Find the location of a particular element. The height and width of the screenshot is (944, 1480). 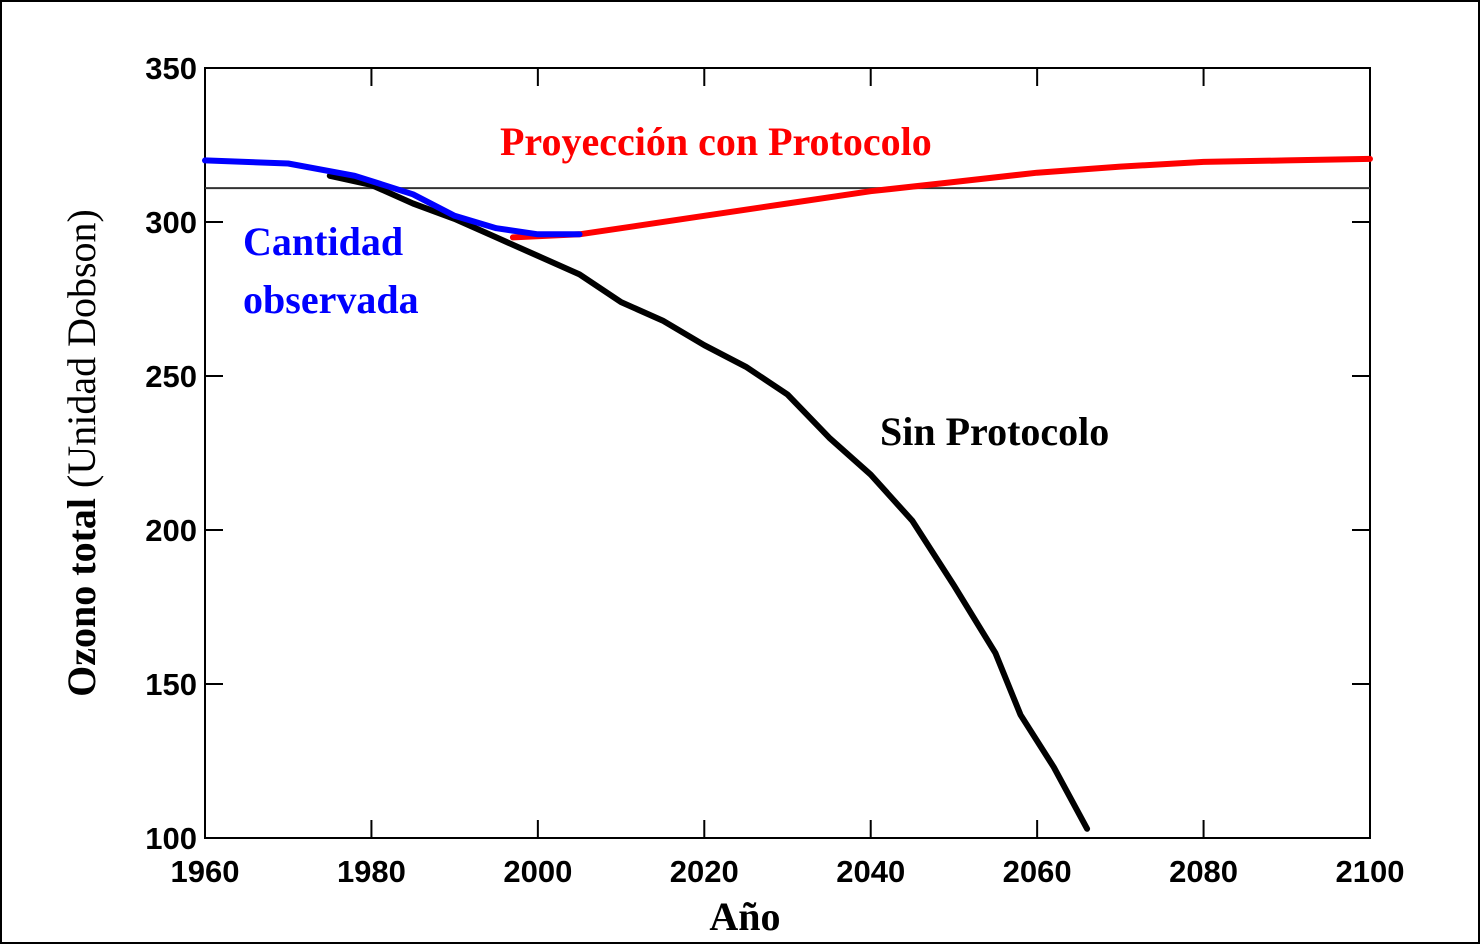

x-tick-label: 2000 is located at coordinates (537, 871).